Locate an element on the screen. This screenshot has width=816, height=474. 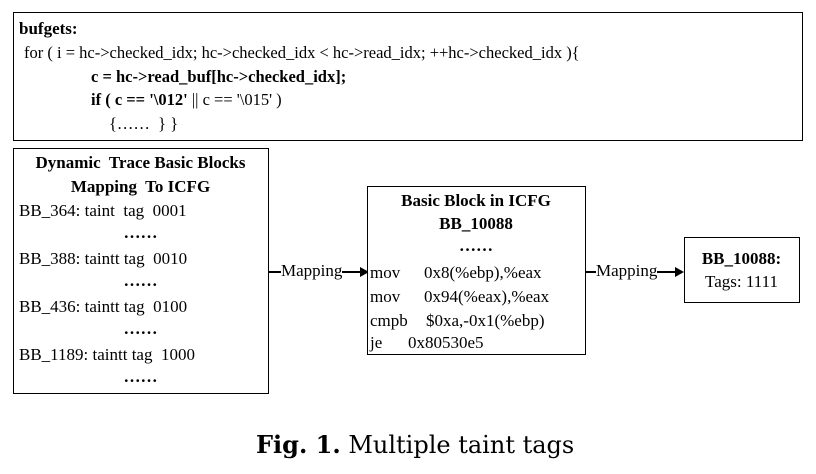
code-line-brace: {…… } } is located at coordinates (144, 123).